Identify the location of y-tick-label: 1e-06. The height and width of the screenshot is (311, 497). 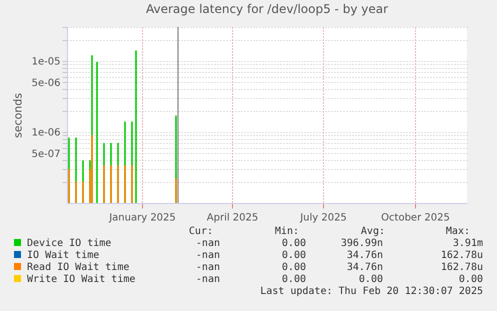
(46, 132).